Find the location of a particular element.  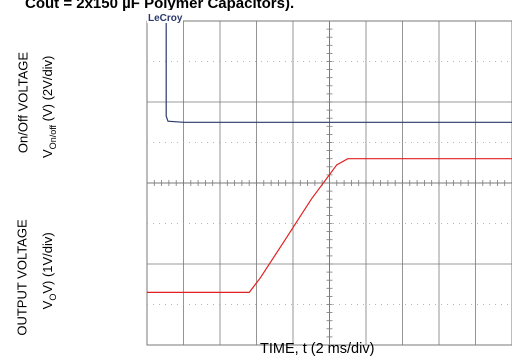

y-label-onoff-top: On/Off VOLTAGE is located at coordinates (23, 102).